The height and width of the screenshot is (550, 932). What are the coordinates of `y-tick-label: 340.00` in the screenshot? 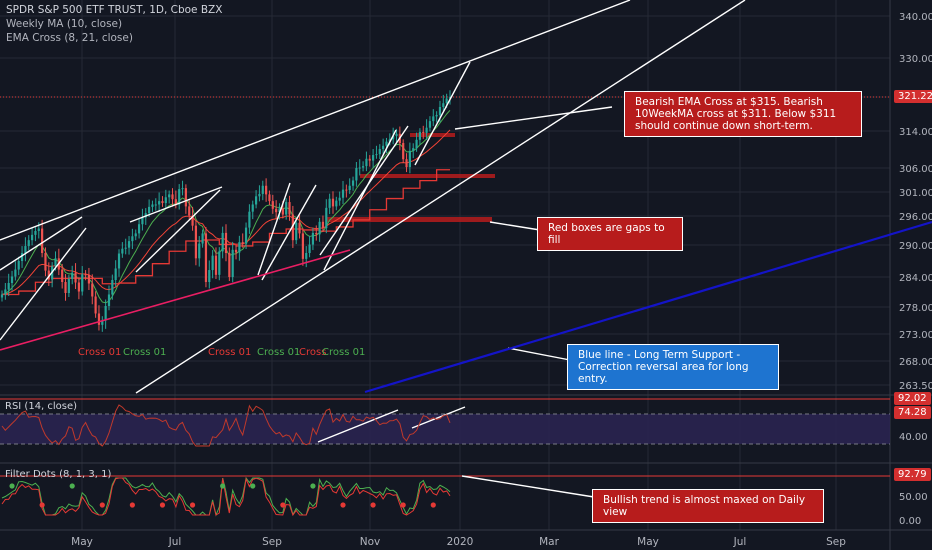 It's located at (915, 17).